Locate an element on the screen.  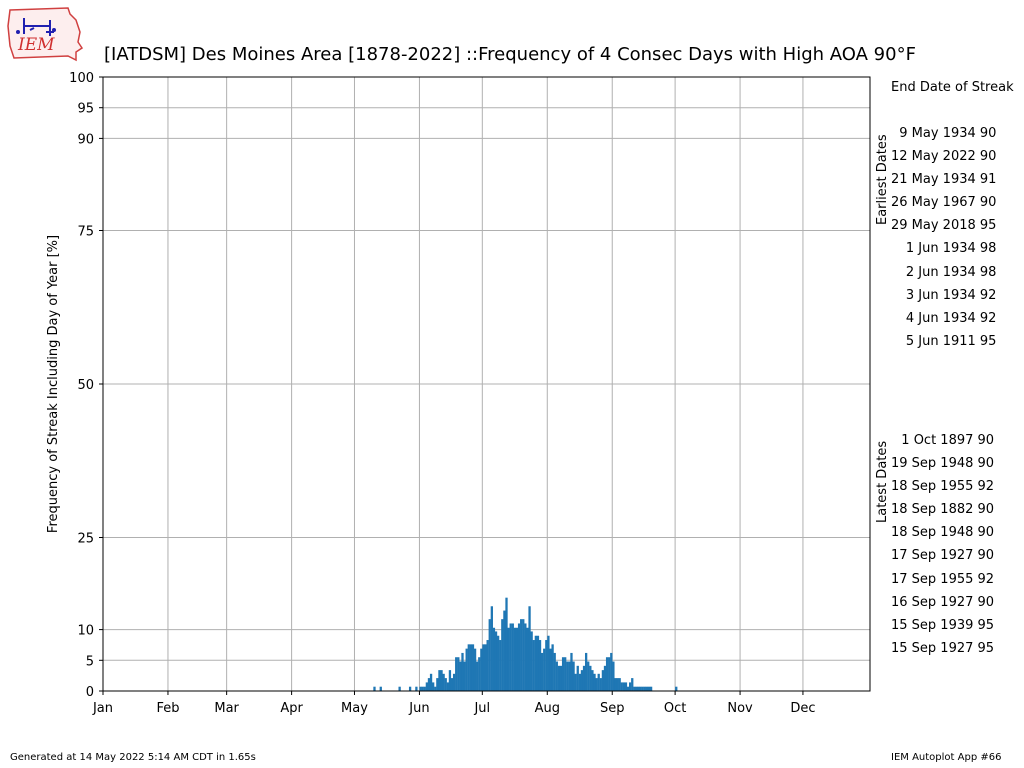
x-tick-label: Jun is located at coordinates (418, 708).